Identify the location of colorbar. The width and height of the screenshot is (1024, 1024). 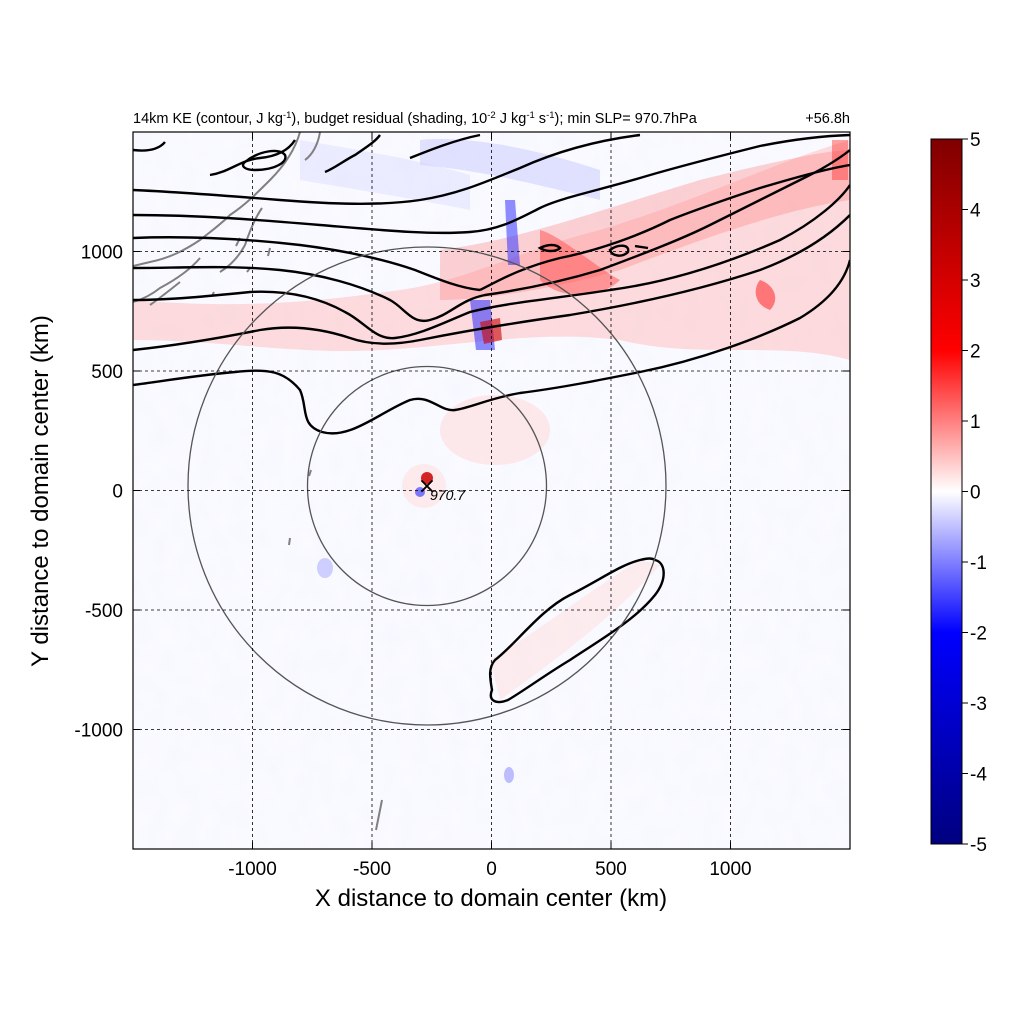
(946, 491).